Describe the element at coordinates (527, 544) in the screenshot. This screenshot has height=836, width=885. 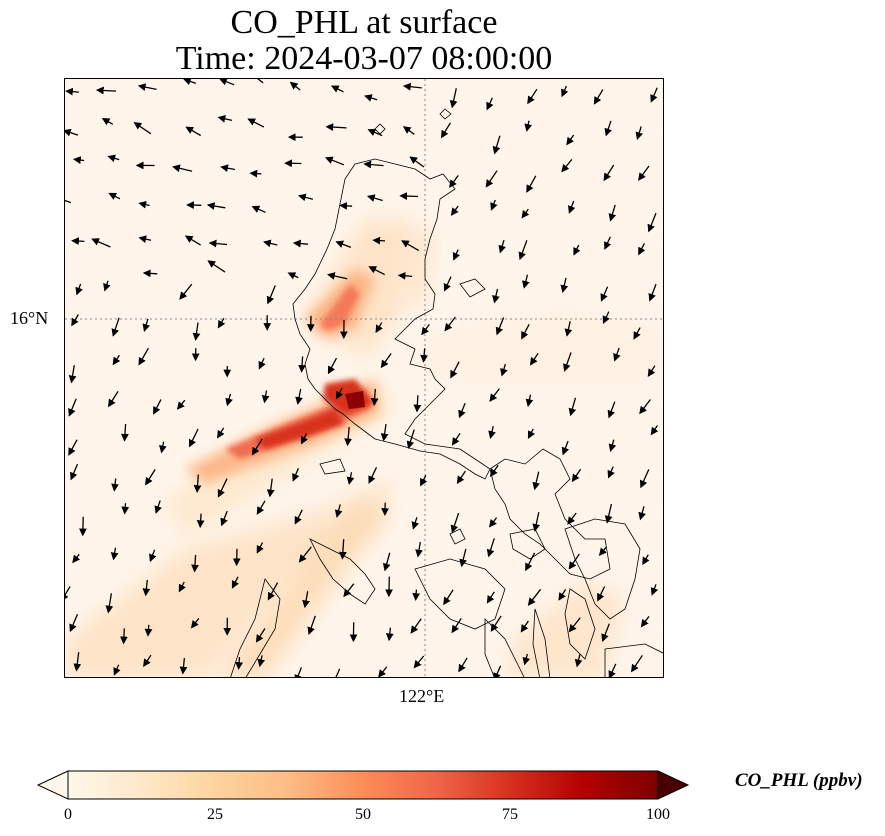
I see `coastline-masbate` at that location.